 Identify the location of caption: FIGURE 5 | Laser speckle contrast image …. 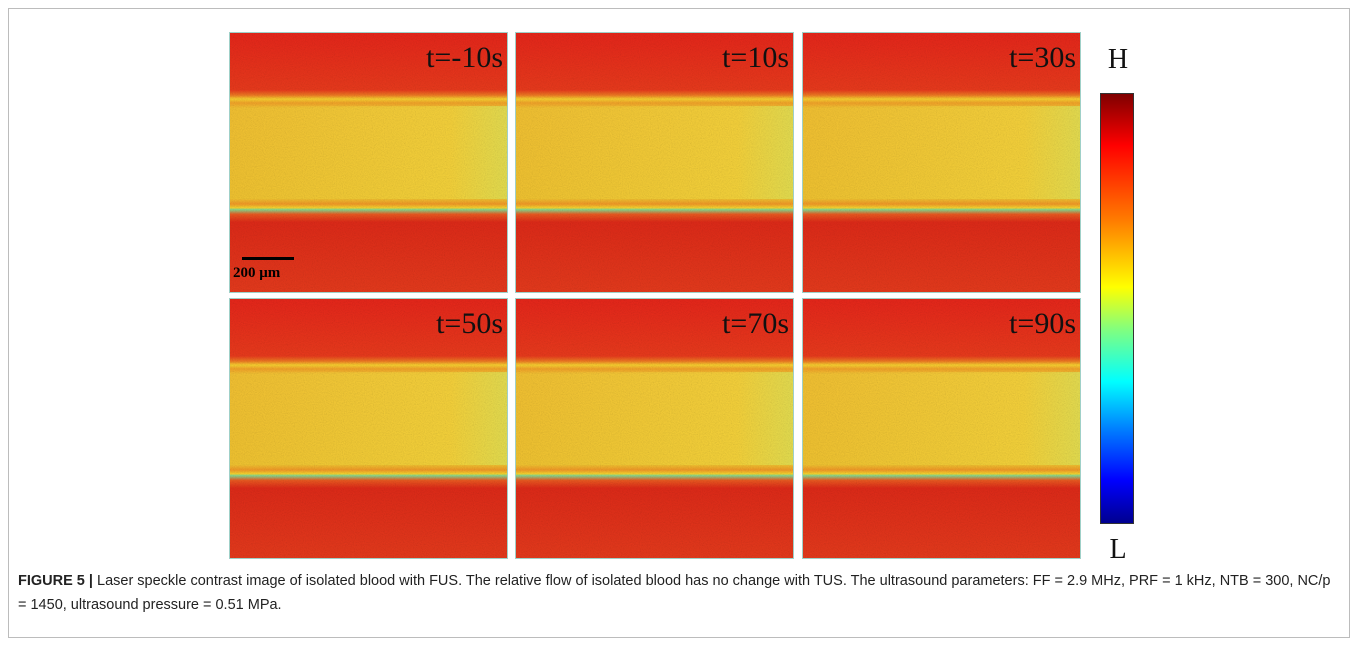
(678, 593).